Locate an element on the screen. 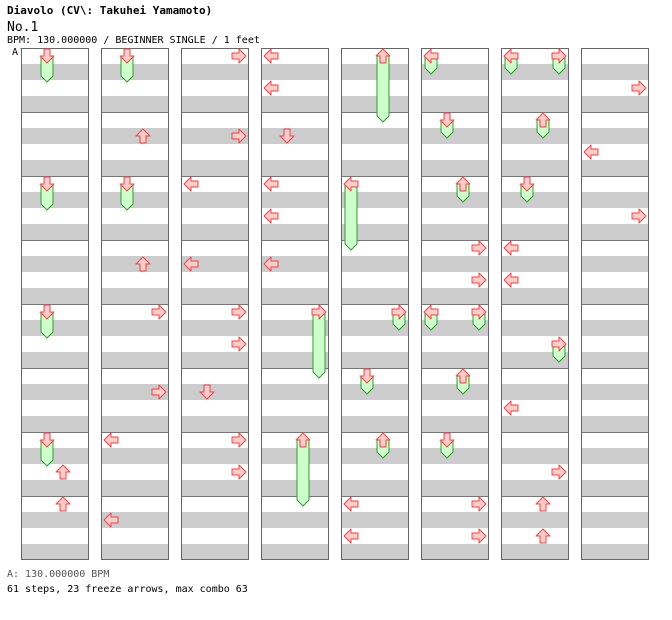 The height and width of the screenshot is (620, 672). down-arrow-icon is located at coordinates (447, 120).